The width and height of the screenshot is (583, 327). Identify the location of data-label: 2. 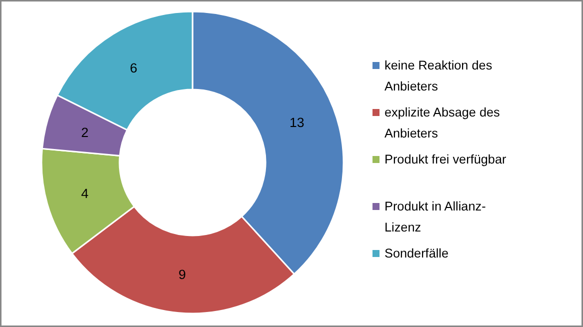
(84, 132).